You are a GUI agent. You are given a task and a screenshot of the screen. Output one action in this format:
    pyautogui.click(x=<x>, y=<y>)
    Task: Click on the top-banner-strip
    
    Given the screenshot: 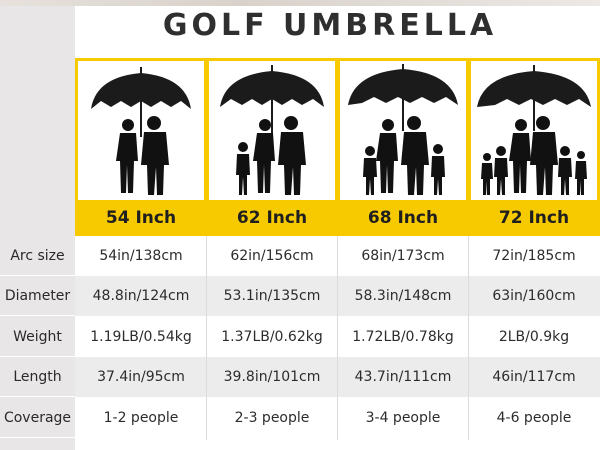 What is the action you would take?
    pyautogui.click(x=300, y=3)
    